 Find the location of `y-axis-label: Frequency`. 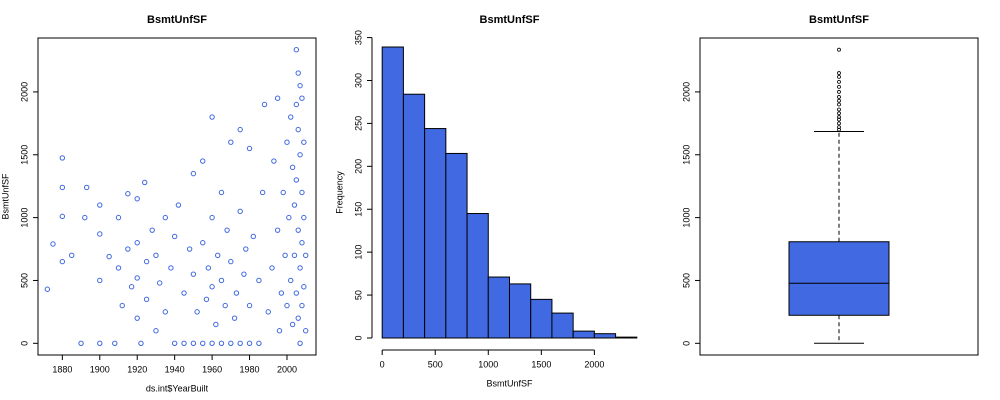

y-axis-label: Frequency is located at coordinates (339, 192).